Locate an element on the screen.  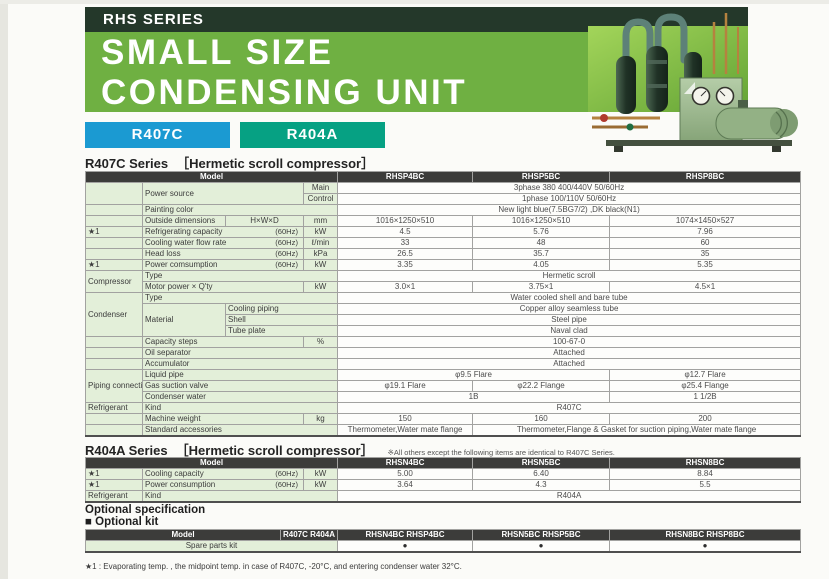
row-label: Compressor is located at coordinates (114, 281).